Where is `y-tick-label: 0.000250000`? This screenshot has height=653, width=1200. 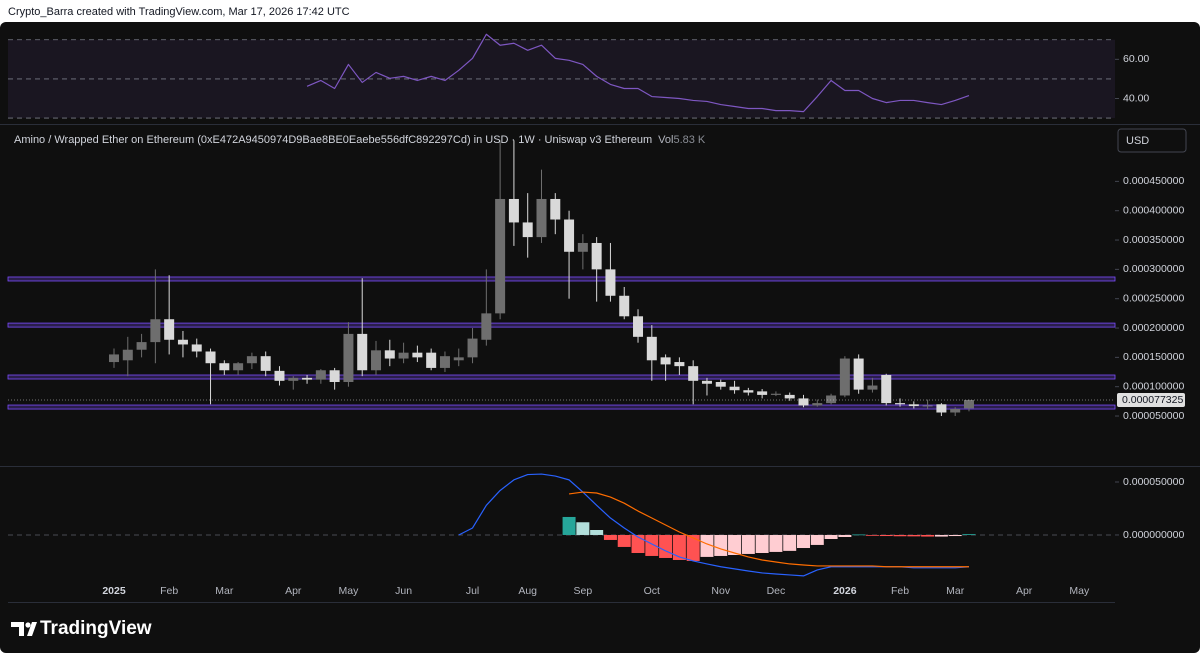
y-tick-label: 0.000250000 is located at coordinates (1153, 298).